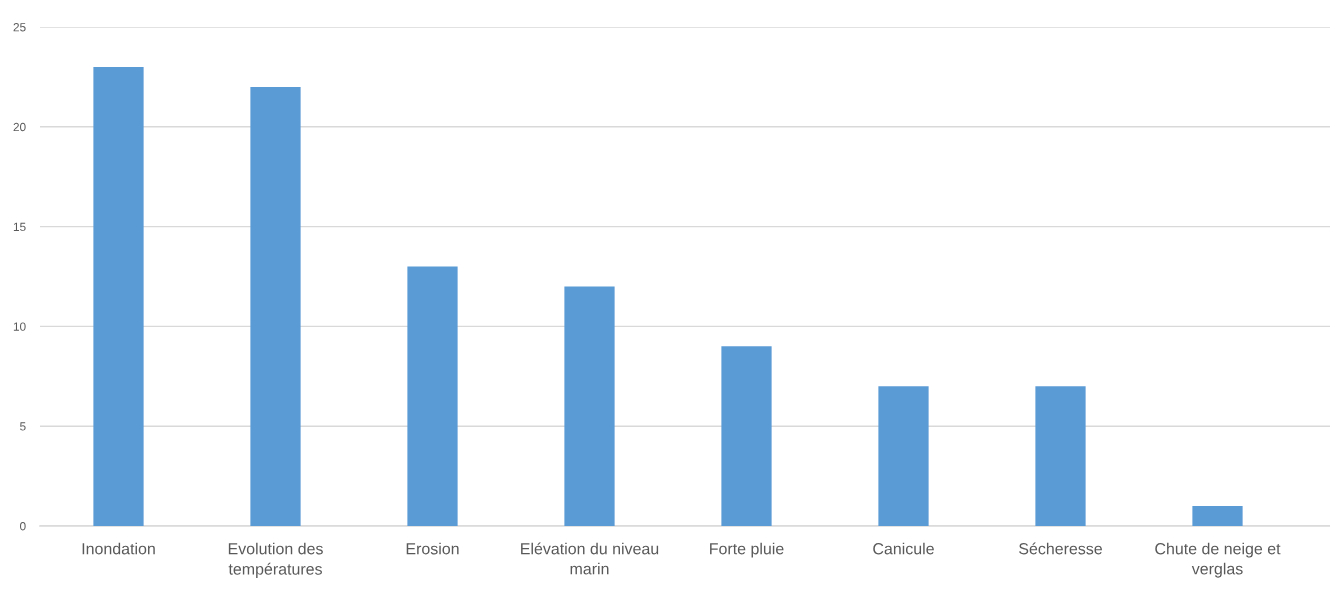  I want to click on y-tick-label: 10, so click(19, 326).